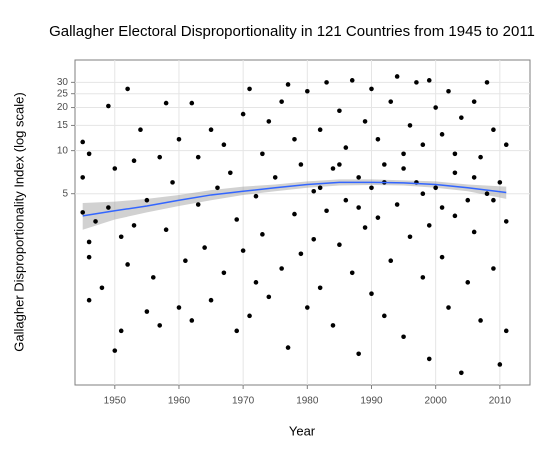 The height and width of the screenshot is (450, 550). Describe the element at coordinates (63, 107) in the screenshot. I see `y-tick-label: 20` at that location.